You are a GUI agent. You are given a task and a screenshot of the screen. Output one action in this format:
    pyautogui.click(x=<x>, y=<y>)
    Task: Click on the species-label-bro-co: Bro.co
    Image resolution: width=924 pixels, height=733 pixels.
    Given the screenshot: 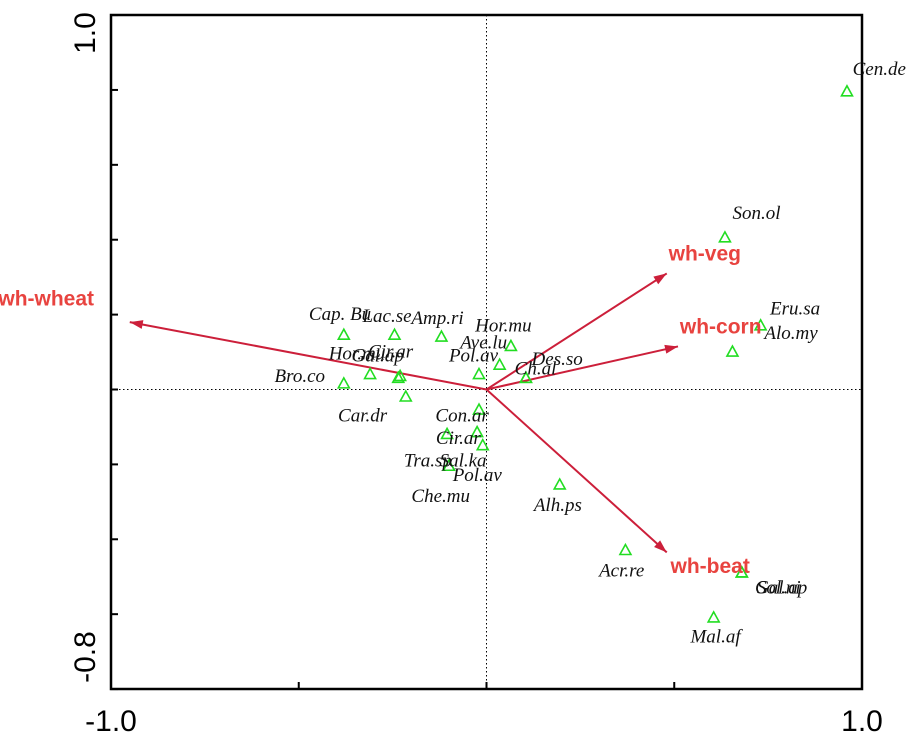 What is the action you would take?
    pyautogui.click(x=300, y=376)
    